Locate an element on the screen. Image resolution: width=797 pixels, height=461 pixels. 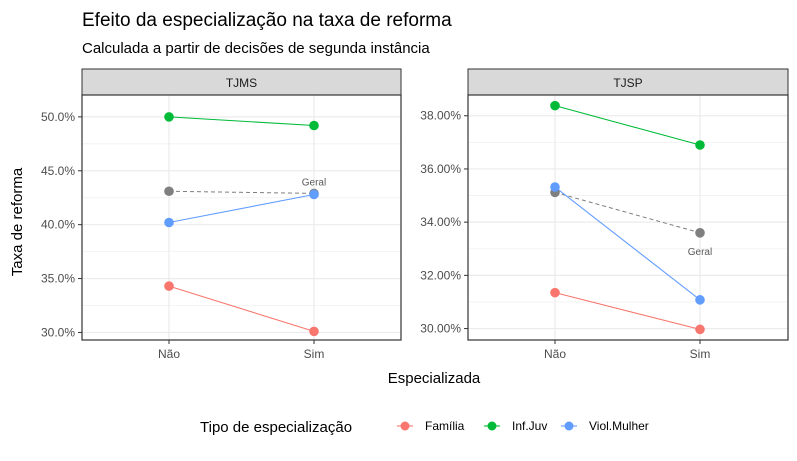
legend-item-label: Família is located at coordinates (445, 426).